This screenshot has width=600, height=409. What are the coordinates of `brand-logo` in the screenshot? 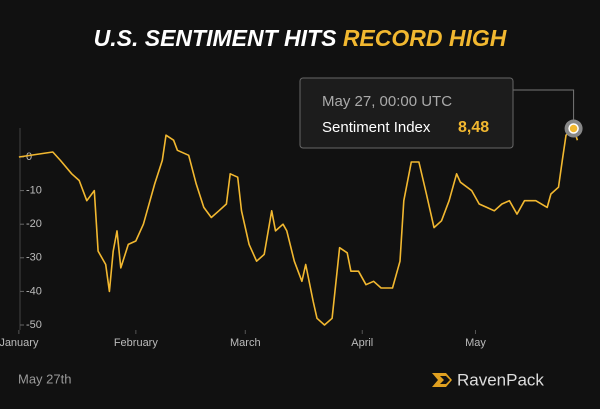 It's located at (442, 380).